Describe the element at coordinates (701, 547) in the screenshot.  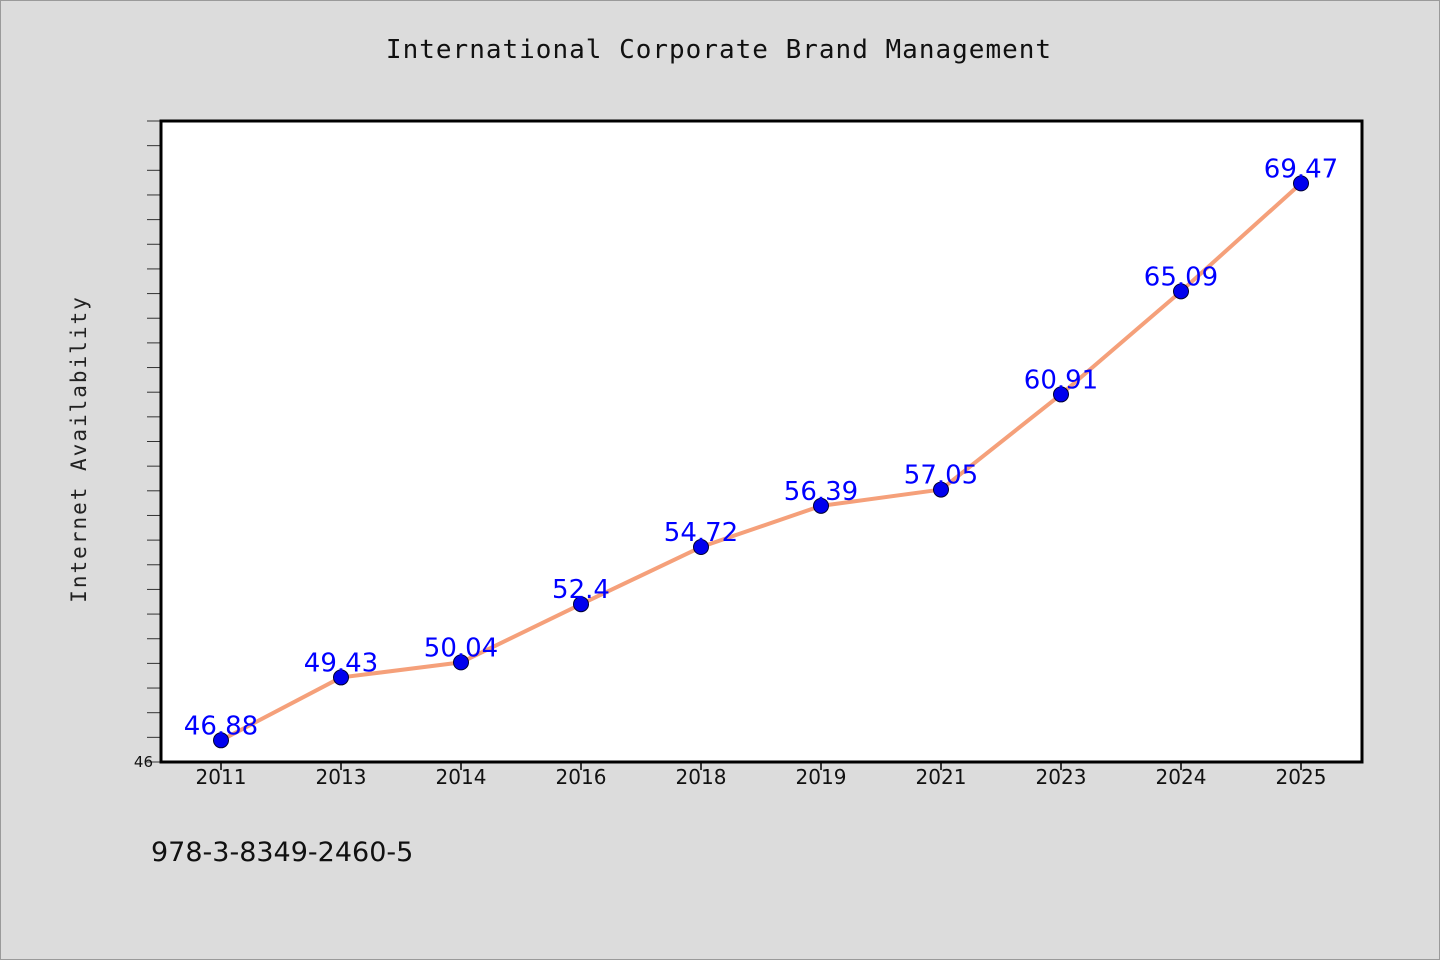
I see `data-point-2018` at that location.